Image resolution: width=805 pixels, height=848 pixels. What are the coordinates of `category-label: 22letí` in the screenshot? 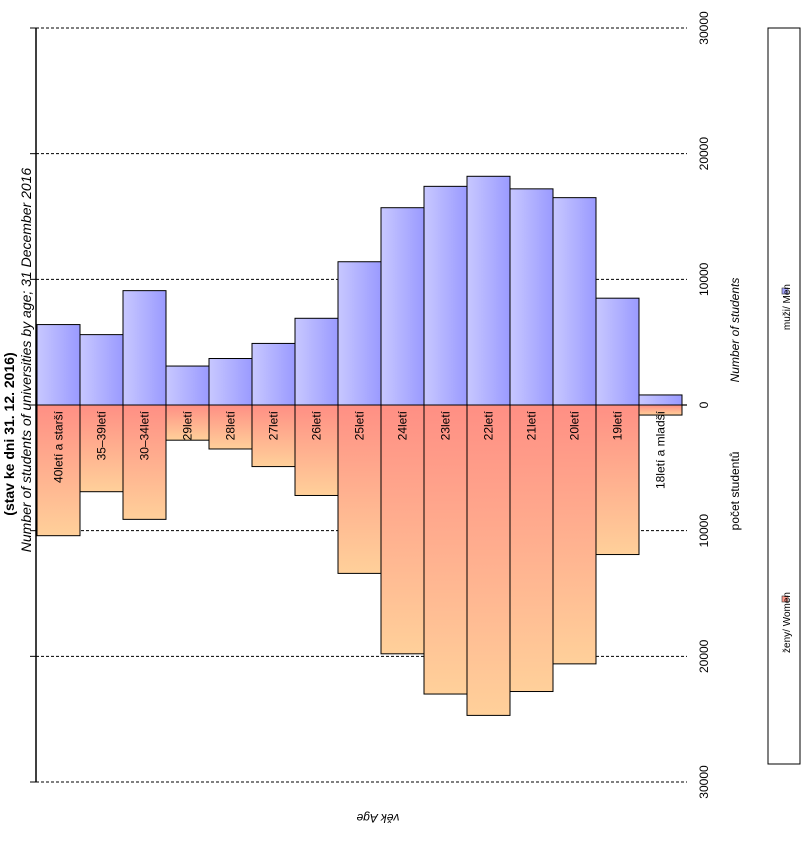 It's located at (489, 425).